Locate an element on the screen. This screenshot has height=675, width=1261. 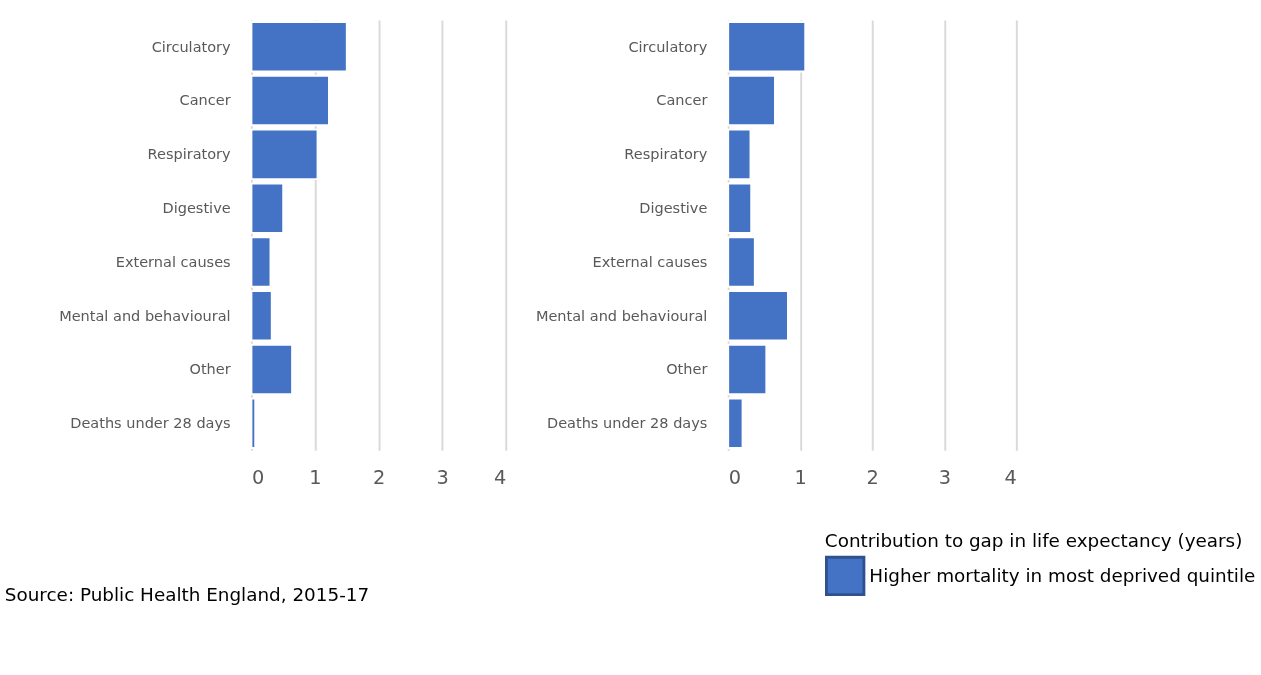
legend-title: Contribution to gap in life expectancy (years) is located at coordinates (1033, 540).